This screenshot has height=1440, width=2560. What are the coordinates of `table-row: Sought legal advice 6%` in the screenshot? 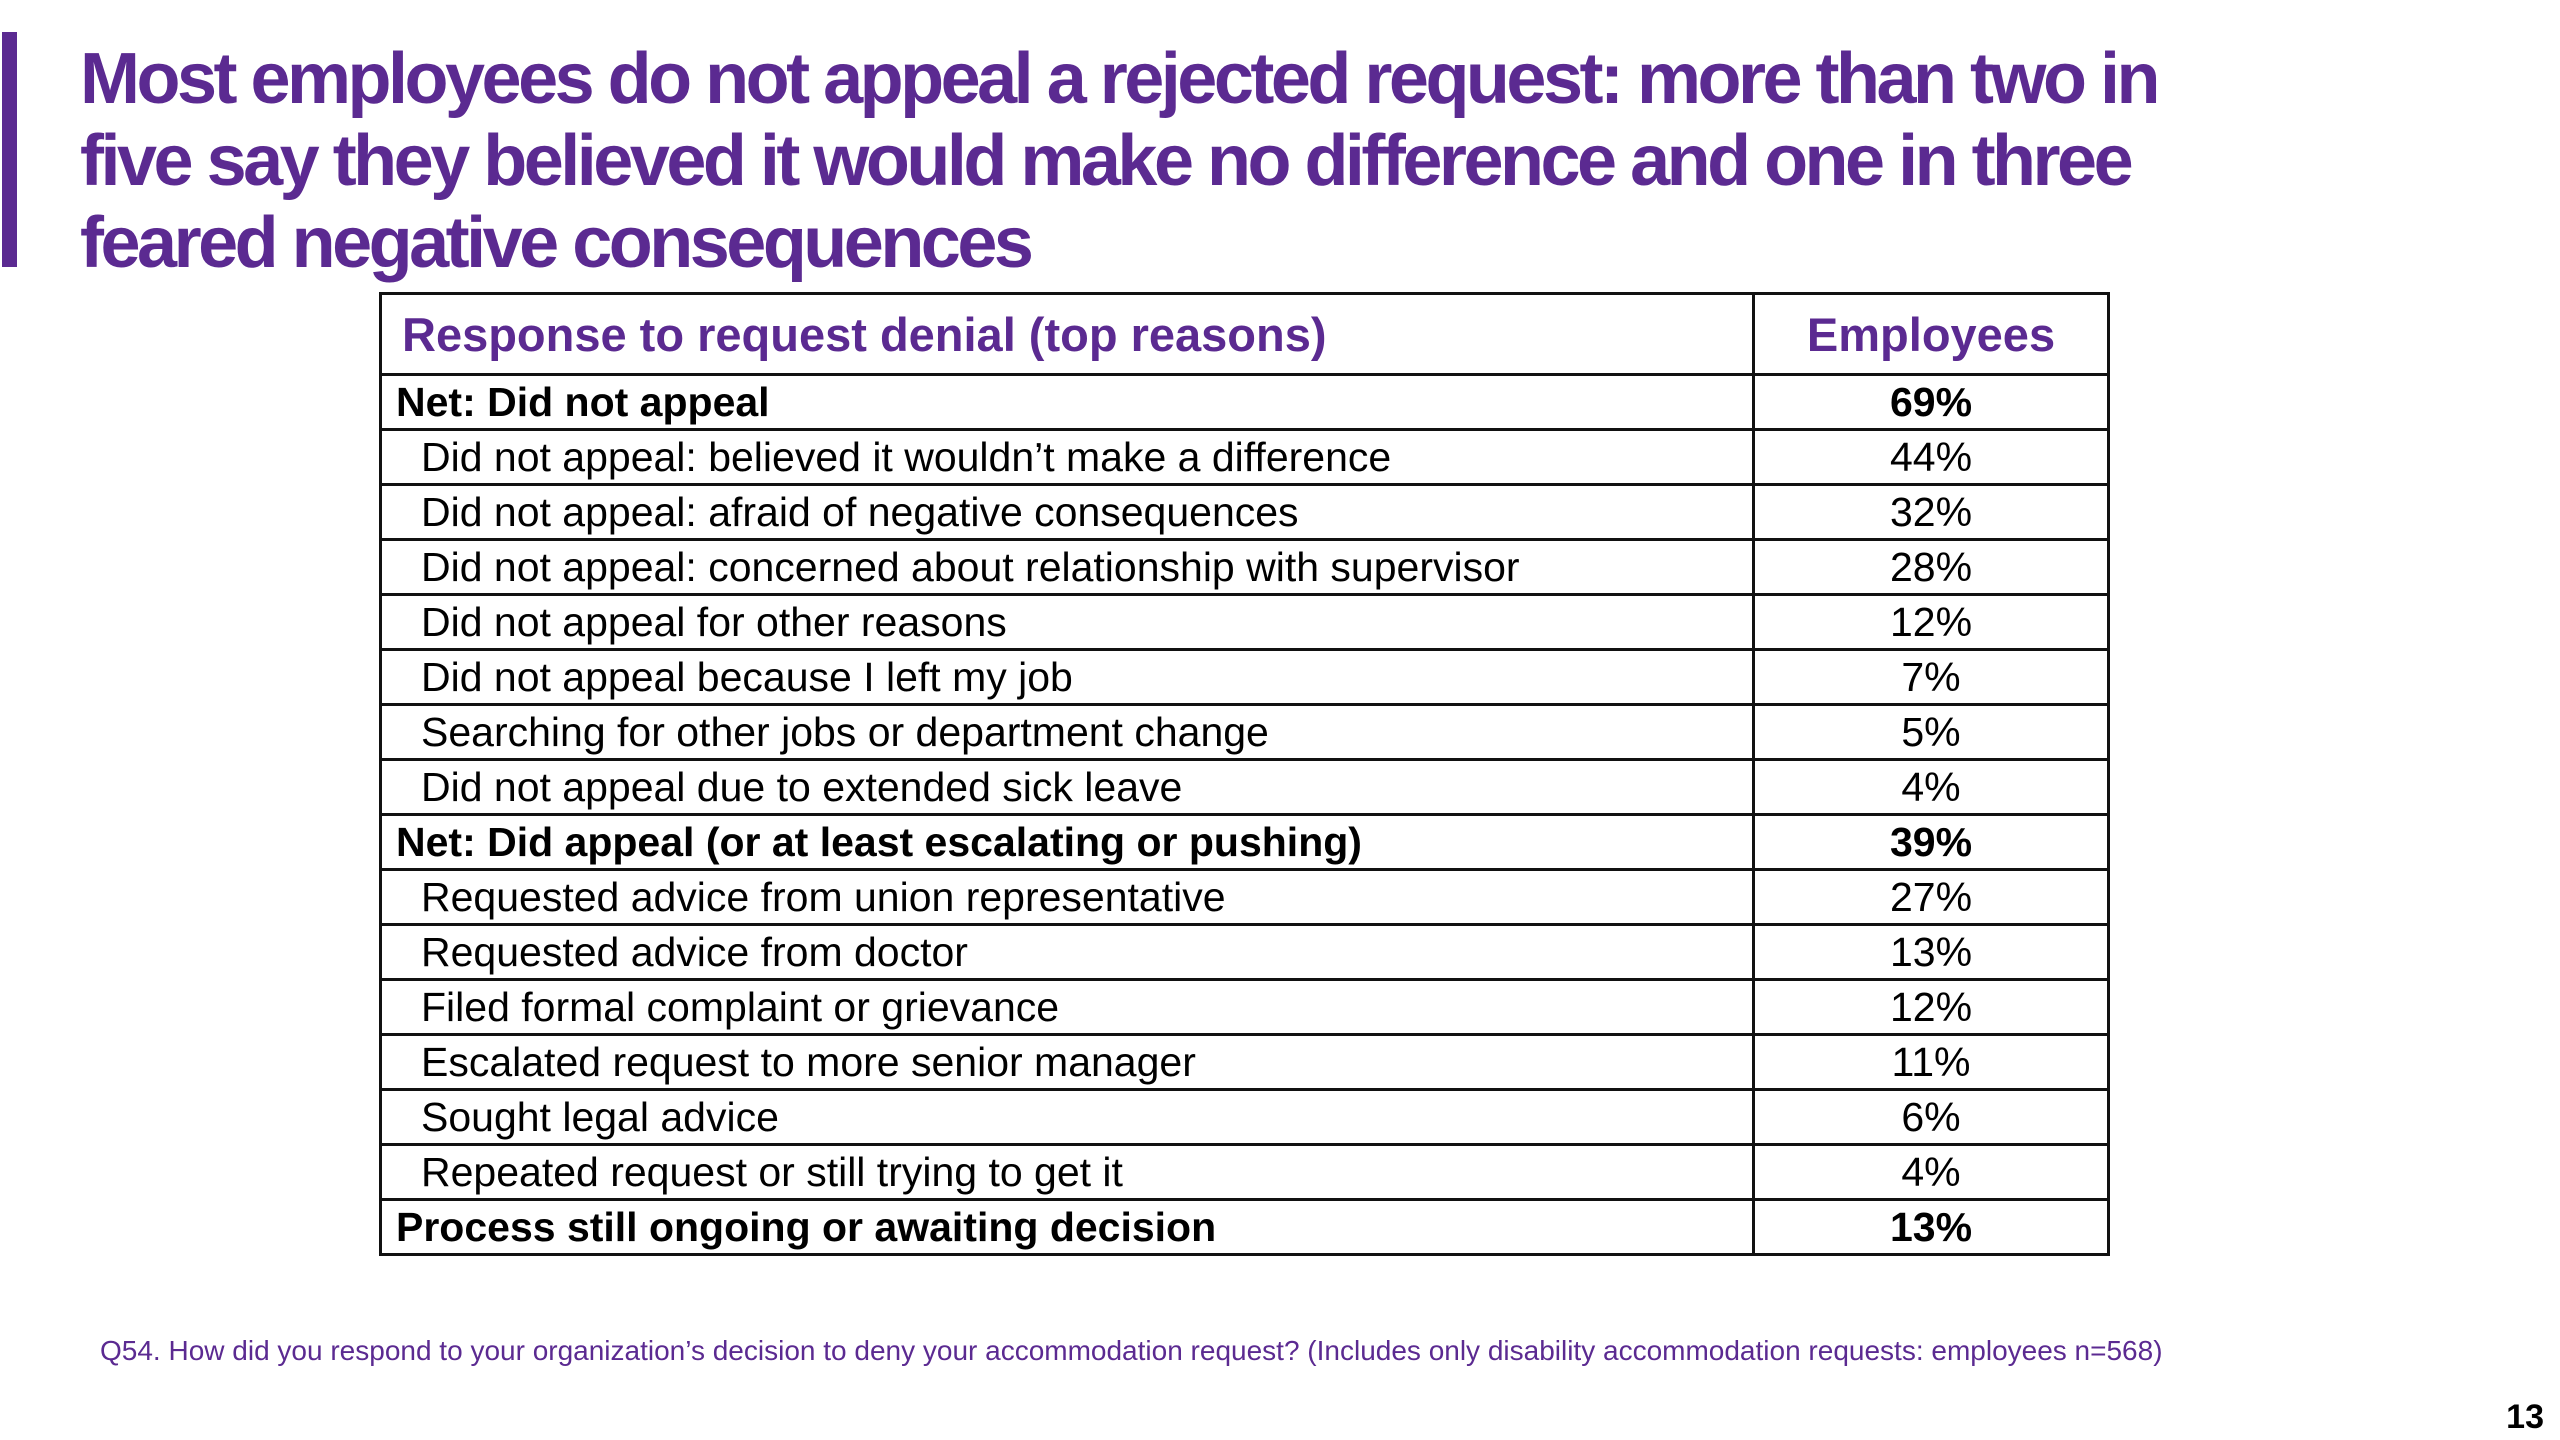 It's located at (1244, 1117).